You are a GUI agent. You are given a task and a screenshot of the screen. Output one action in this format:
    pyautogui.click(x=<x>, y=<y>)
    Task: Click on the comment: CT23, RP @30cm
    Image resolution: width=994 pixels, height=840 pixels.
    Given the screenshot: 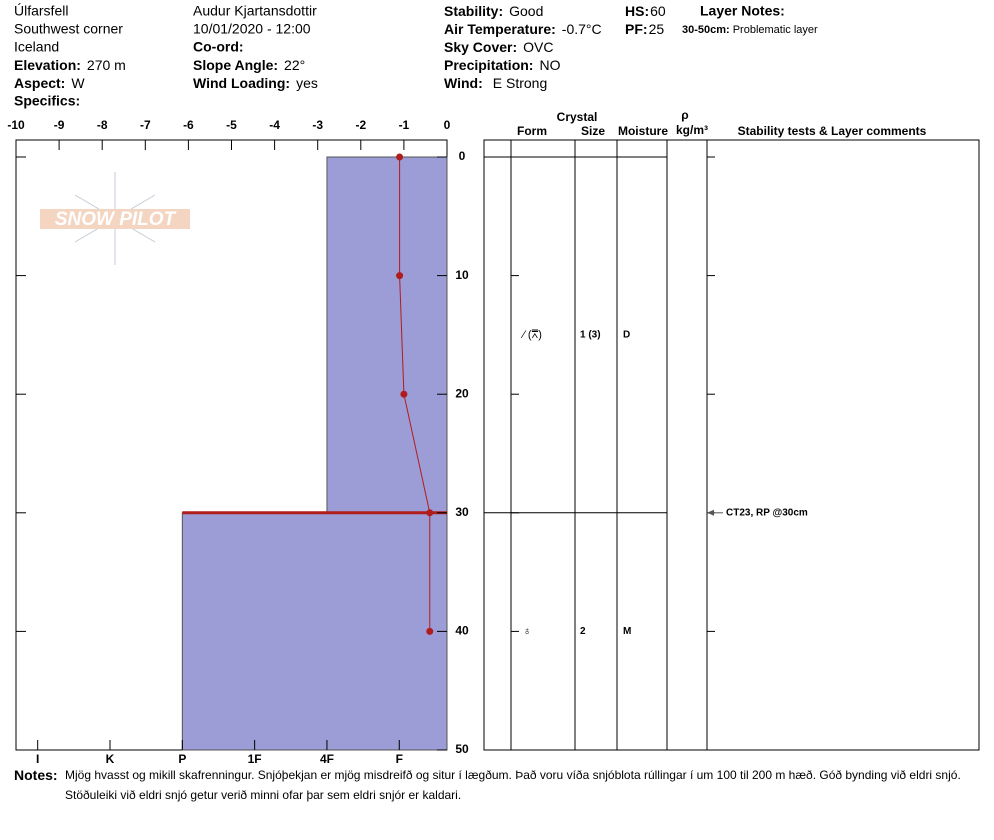 What is the action you would take?
    pyautogui.click(x=767, y=512)
    